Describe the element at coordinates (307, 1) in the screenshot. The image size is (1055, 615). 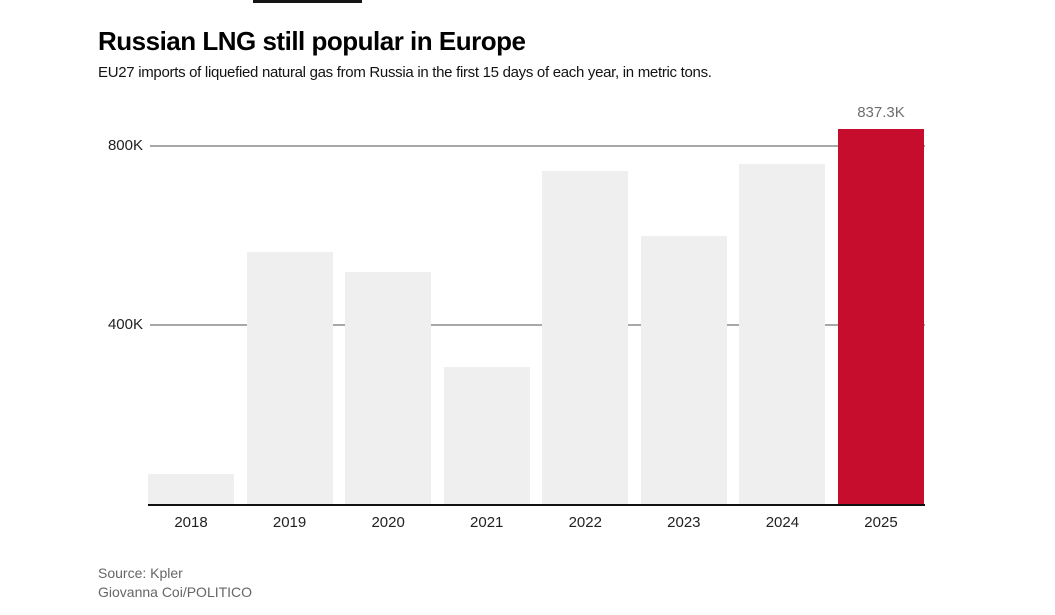
I see `top-cropped-artifact` at that location.